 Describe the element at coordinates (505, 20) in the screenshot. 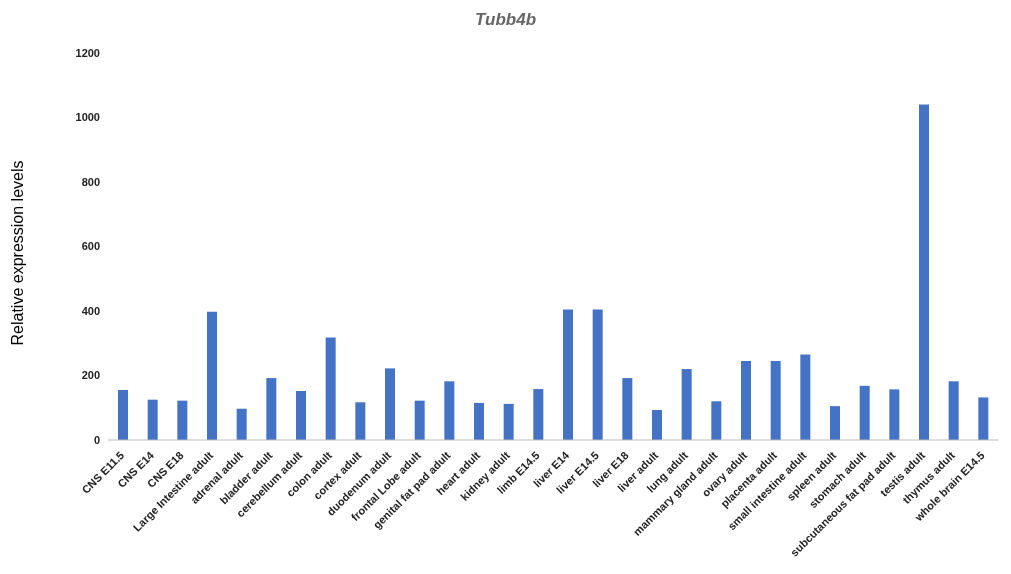

I see `chart-title: Tubb4b` at that location.